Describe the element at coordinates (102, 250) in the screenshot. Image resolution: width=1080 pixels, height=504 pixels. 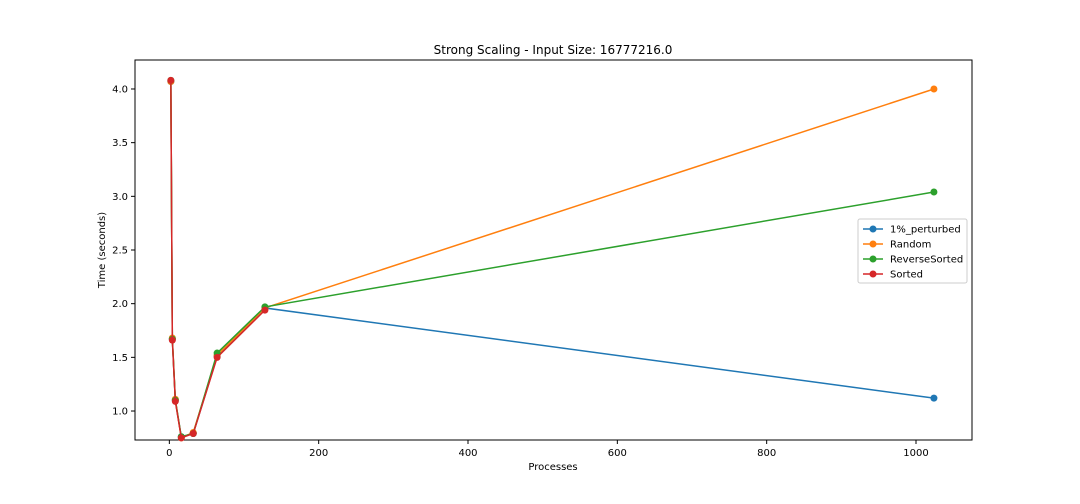
I see `y-axis-label: Time (seconds)` at that location.